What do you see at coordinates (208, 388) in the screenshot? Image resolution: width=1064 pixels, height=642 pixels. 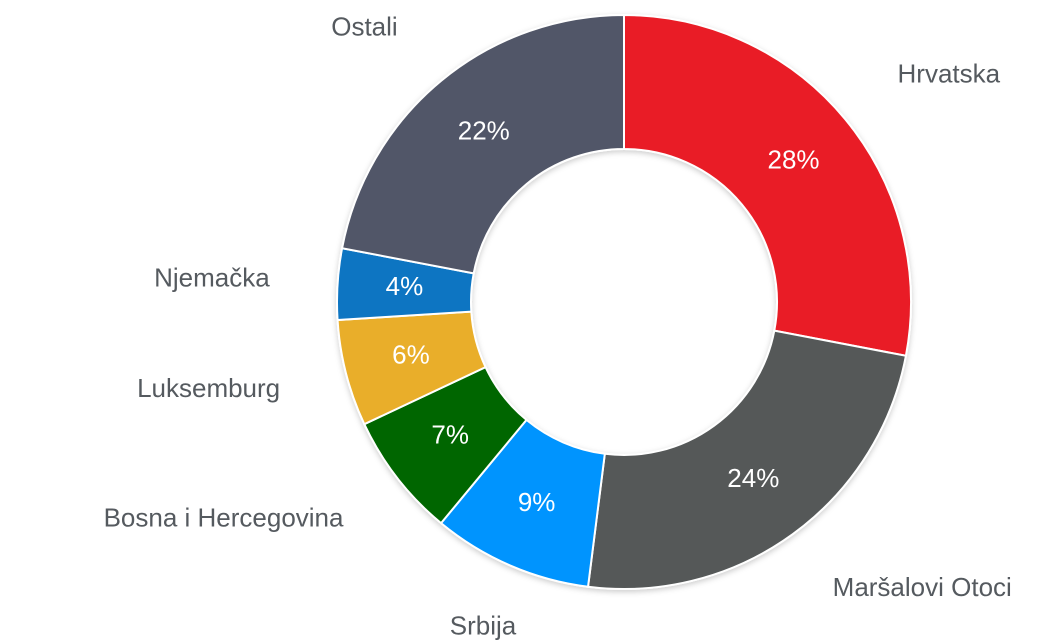 I see `slice-category-label: Luksemburg` at bounding box center [208, 388].